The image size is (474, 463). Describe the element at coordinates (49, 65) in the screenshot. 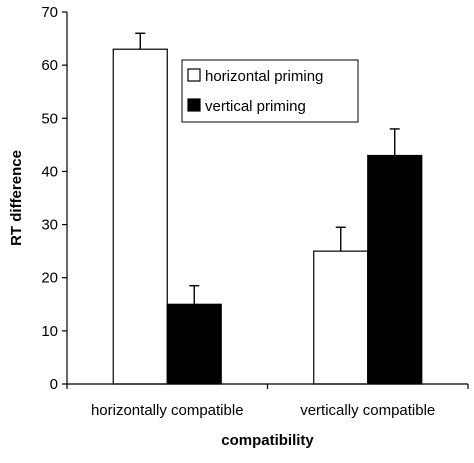

I see `y-tick-label: 60` at that location.